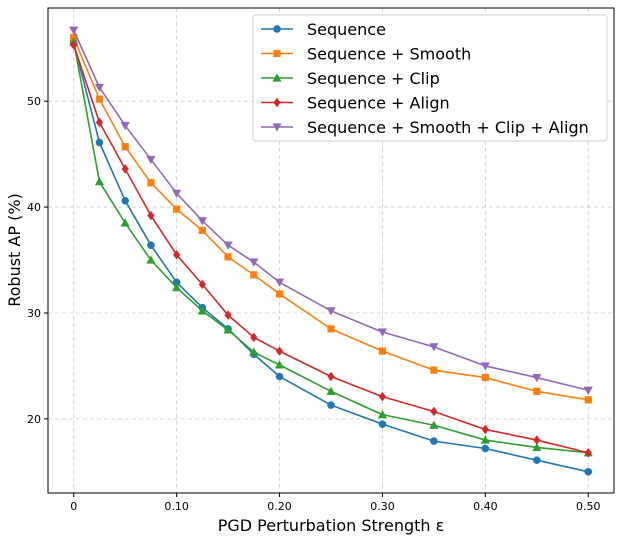  I want to click on legend-item: Sequence + Align, so click(355, 103).